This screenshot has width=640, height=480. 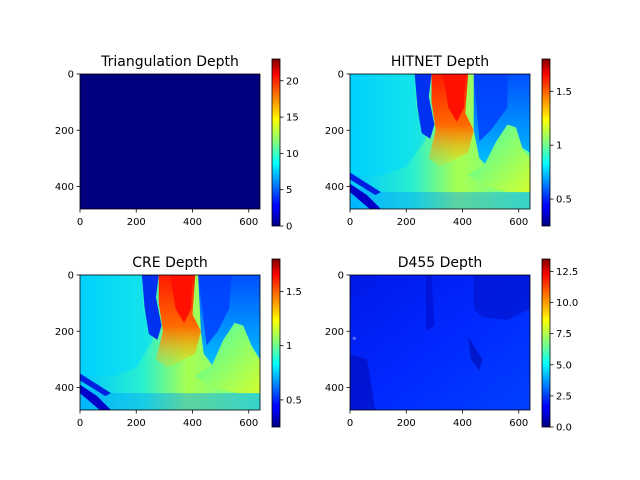 I want to click on colorbar: 0.0 2.5 5.0 7.5 10.0 12.5, so click(x=559, y=346).